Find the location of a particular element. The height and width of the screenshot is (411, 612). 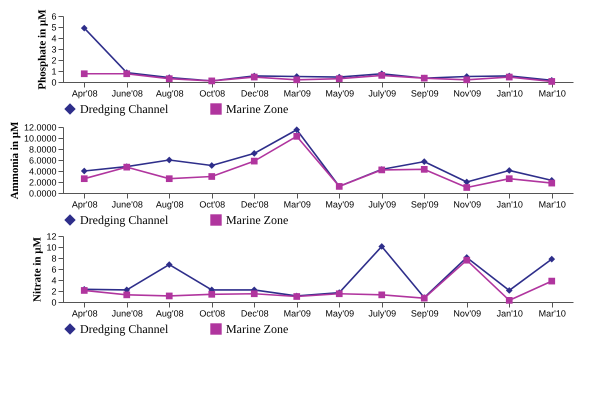

y-tick-label: 8 is located at coordinates (53, 259).